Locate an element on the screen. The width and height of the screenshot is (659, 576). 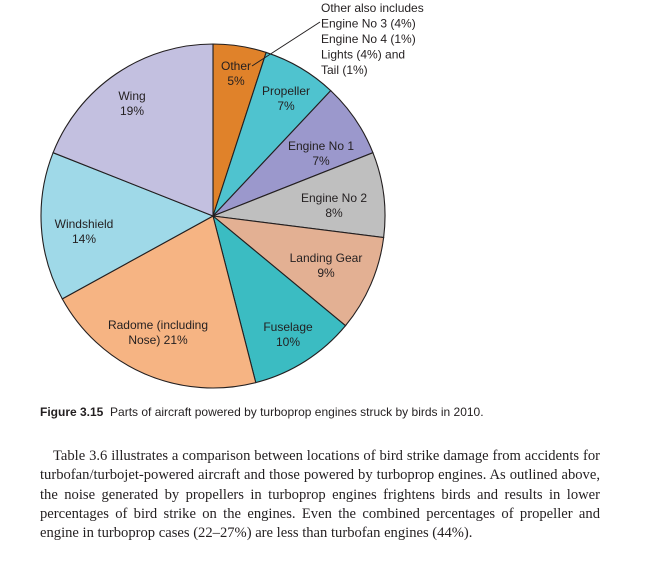
slice-label: Fuselage 10% is located at coordinates (288, 334).